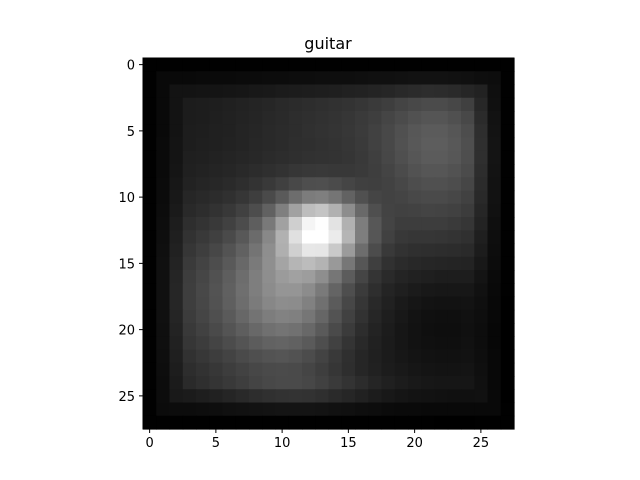 This screenshot has width=640, height=480. What do you see at coordinates (317, 440) in the screenshot?
I see `x-axis: 0 5 10 15 20 25` at bounding box center [317, 440].